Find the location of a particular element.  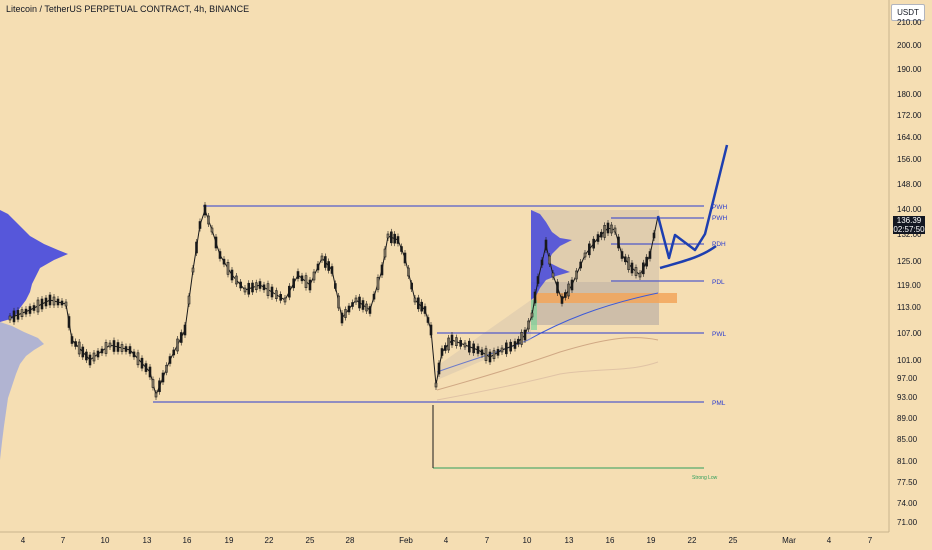

time-tick-label: Mar is located at coordinates (789, 540).